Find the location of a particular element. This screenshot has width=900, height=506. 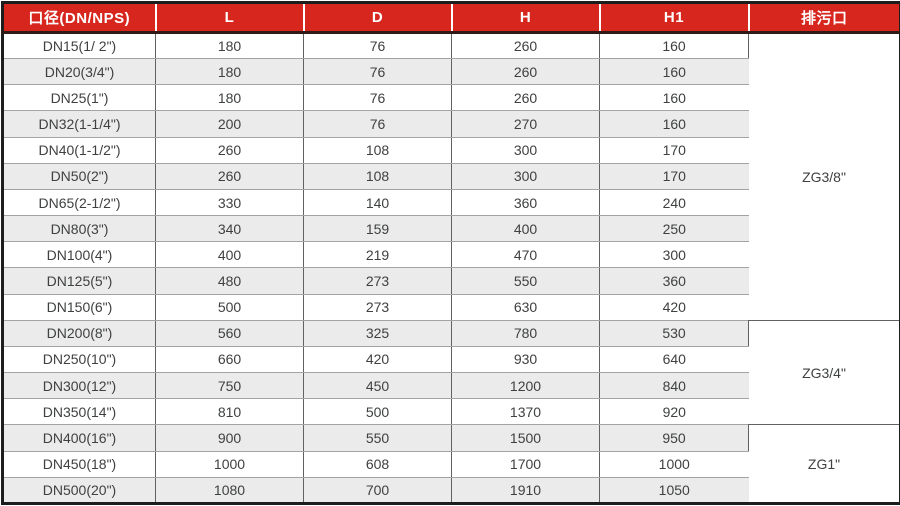

size-cell: DN50(2") is located at coordinates (79, 176).